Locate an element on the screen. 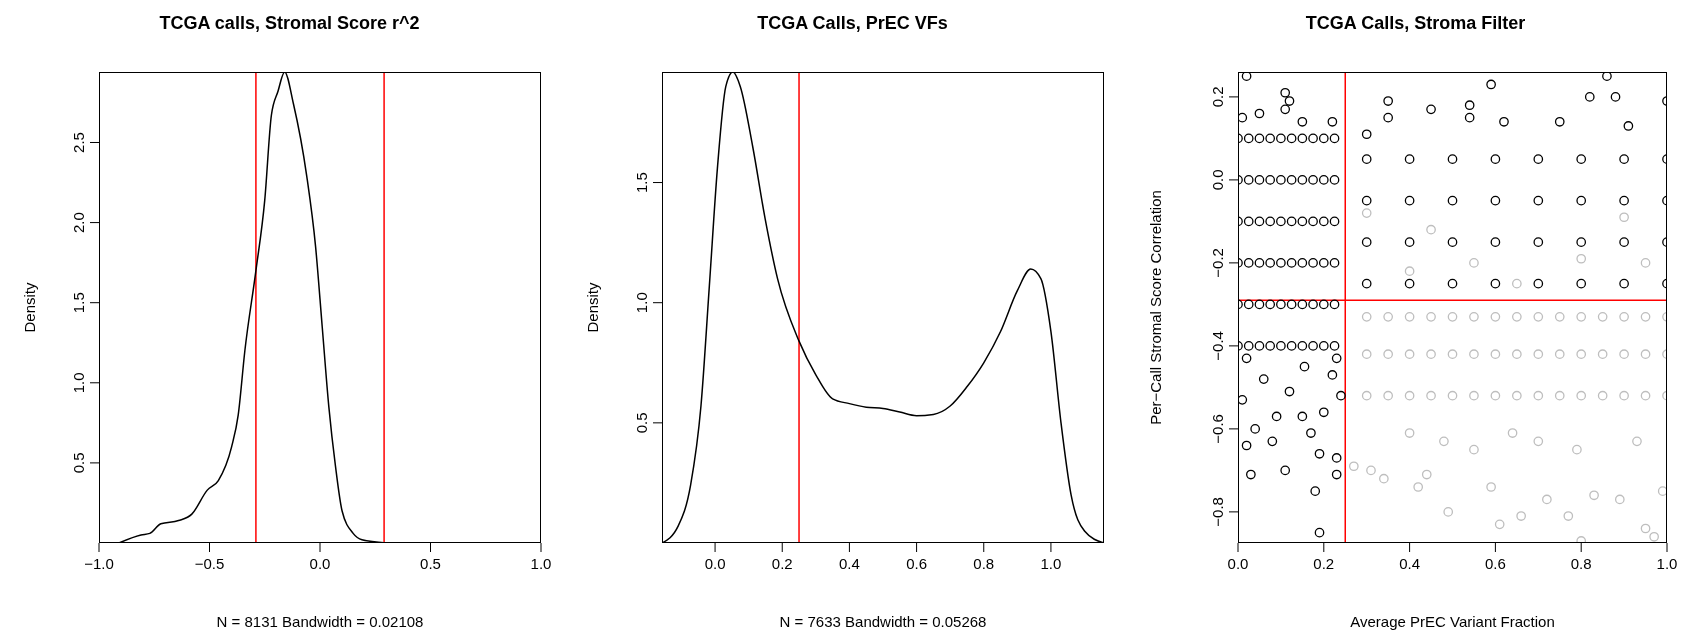 The height and width of the screenshot is (639, 1707). x-axis-title: N = 7633 Bandwidth = 0.05268 is located at coordinates (883, 621).